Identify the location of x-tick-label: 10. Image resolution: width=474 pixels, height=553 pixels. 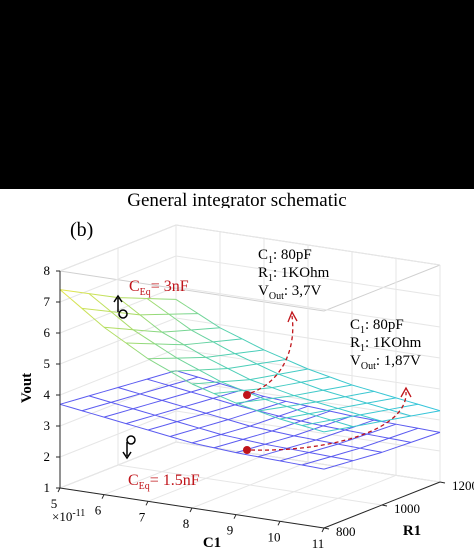
(274, 536).